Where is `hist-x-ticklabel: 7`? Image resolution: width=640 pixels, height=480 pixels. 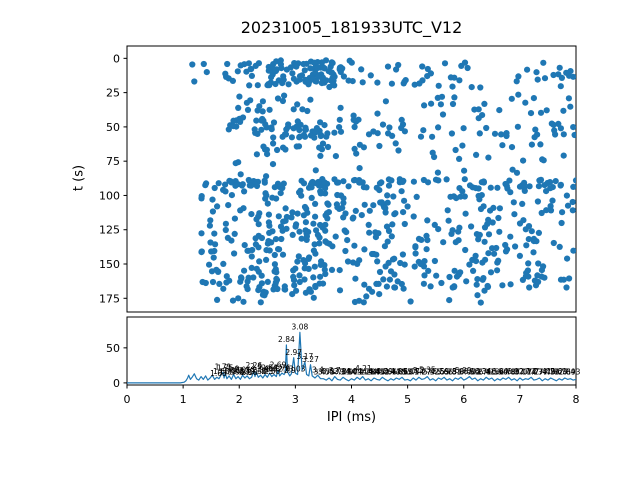
hist-x-ticklabel: 7 is located at coordinates (519, 399).